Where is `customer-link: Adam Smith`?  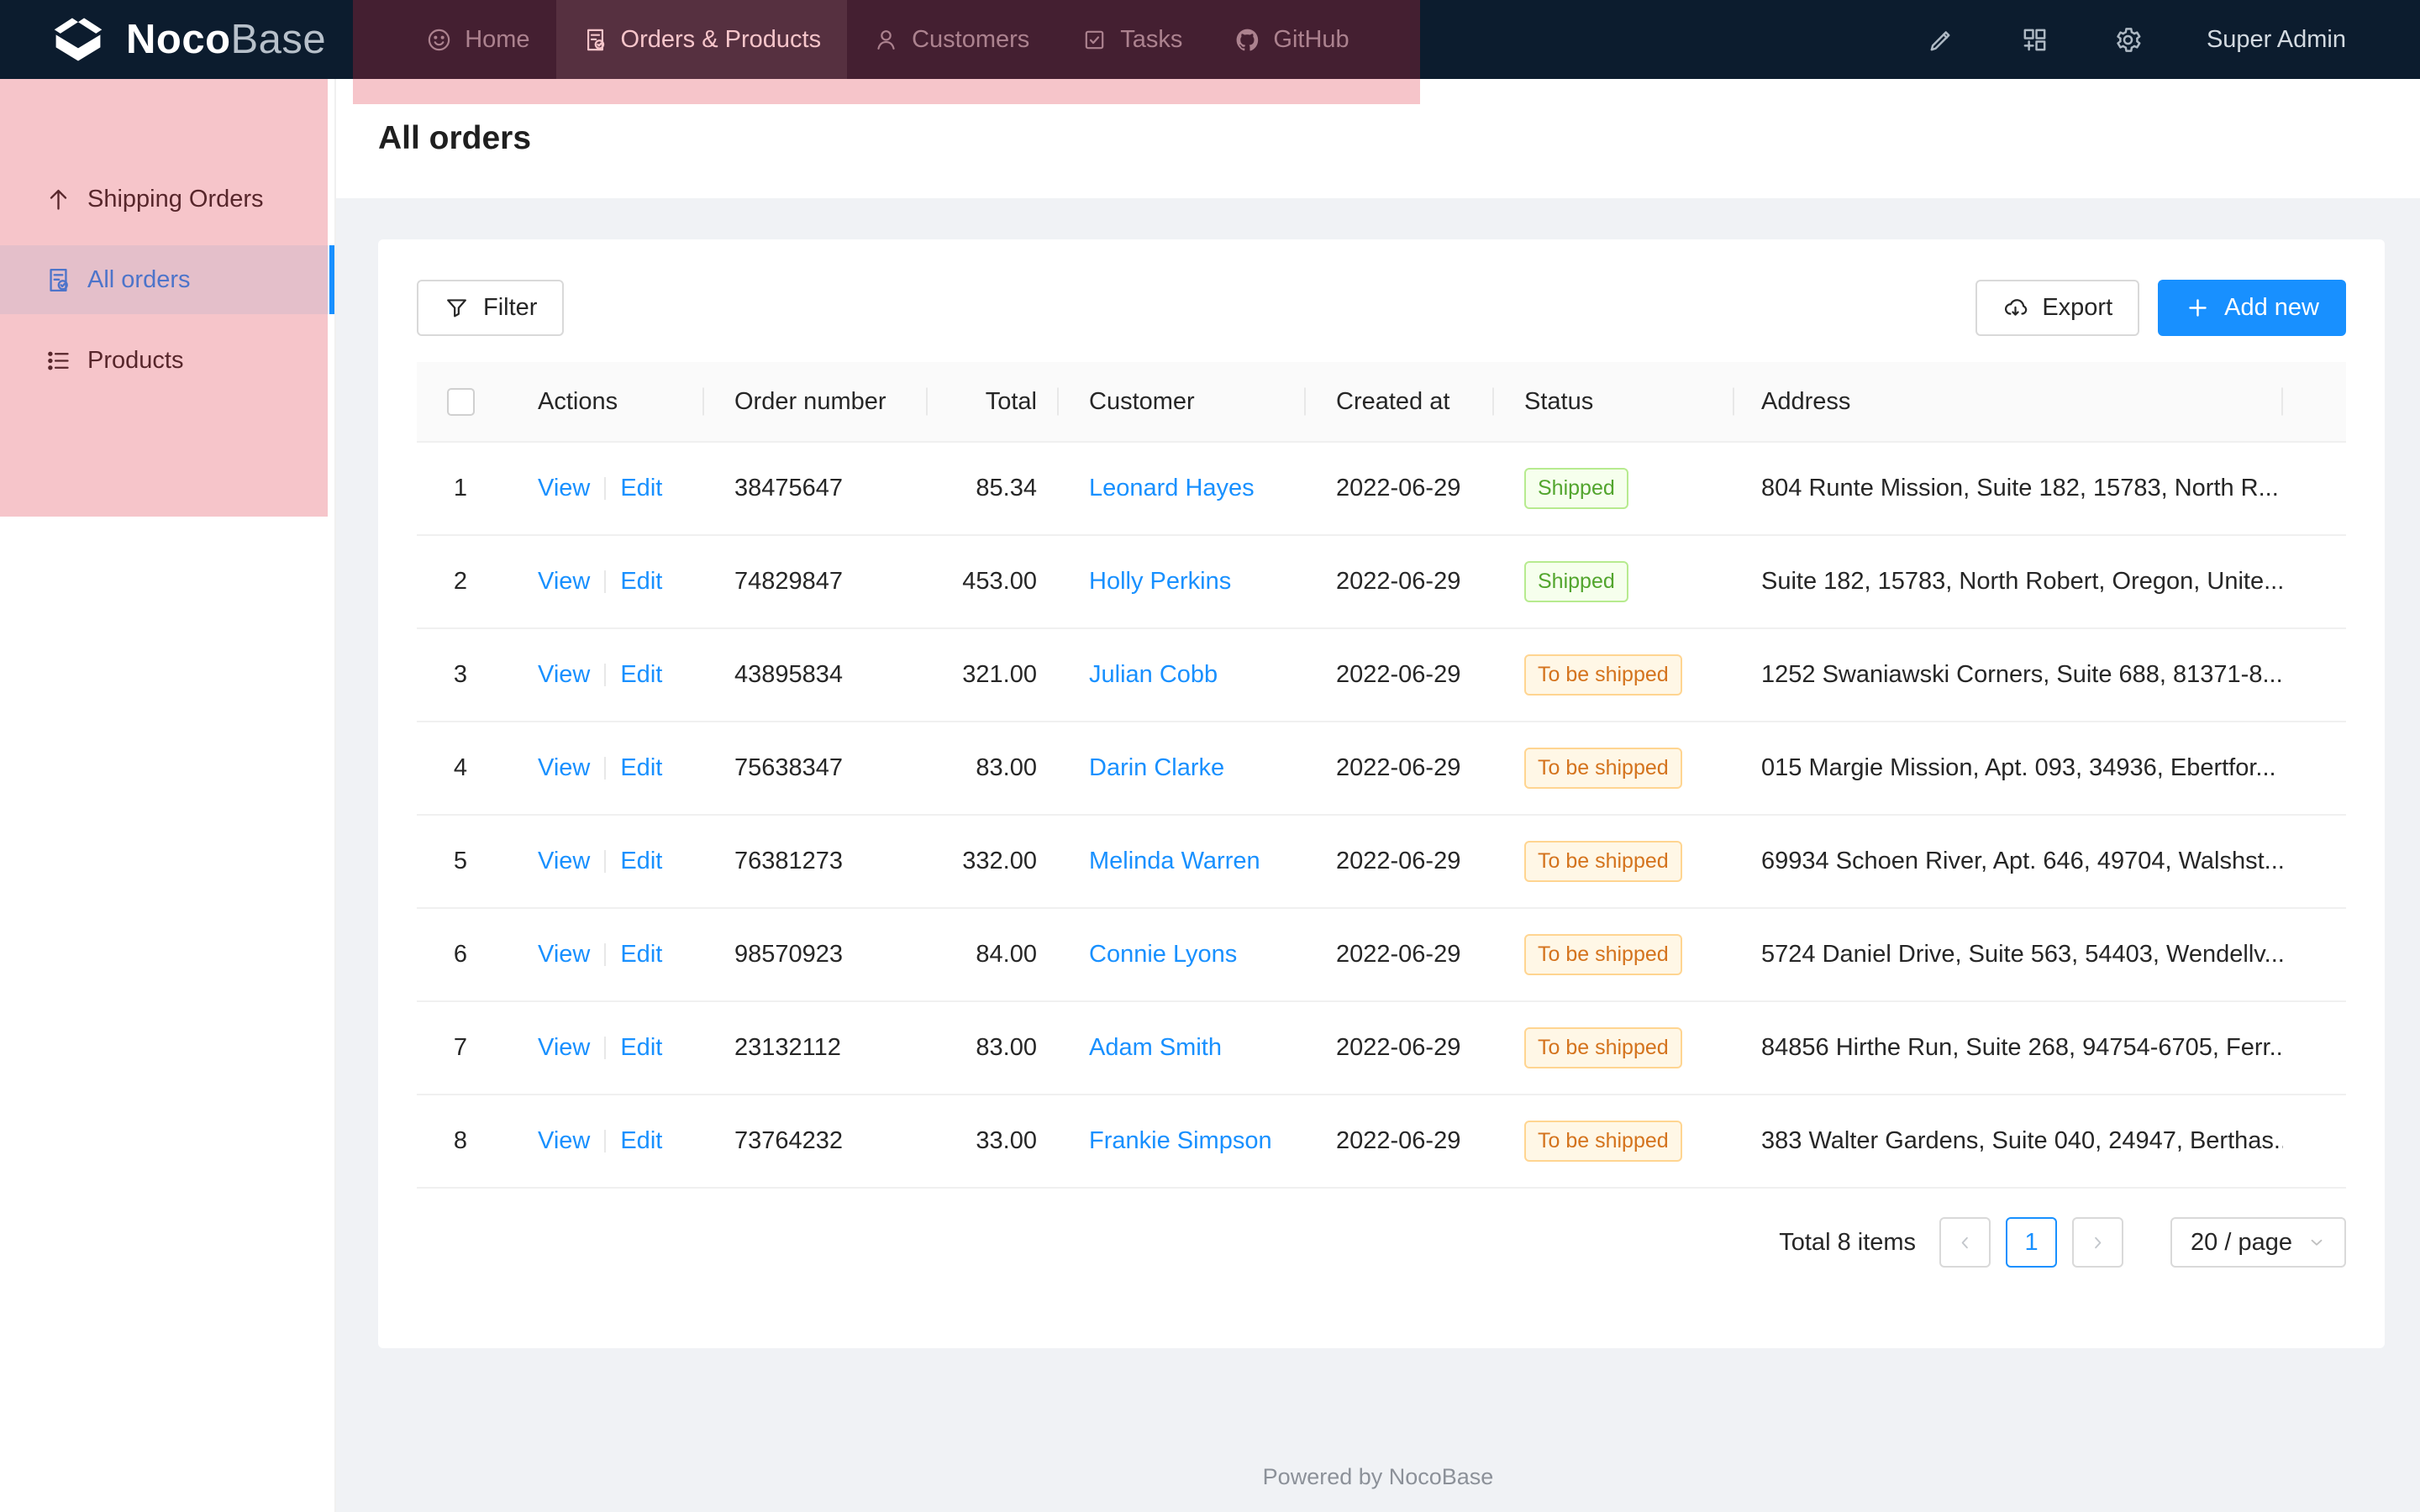 customer-link: Adam Smith is located at coordinates (1155, 1047).